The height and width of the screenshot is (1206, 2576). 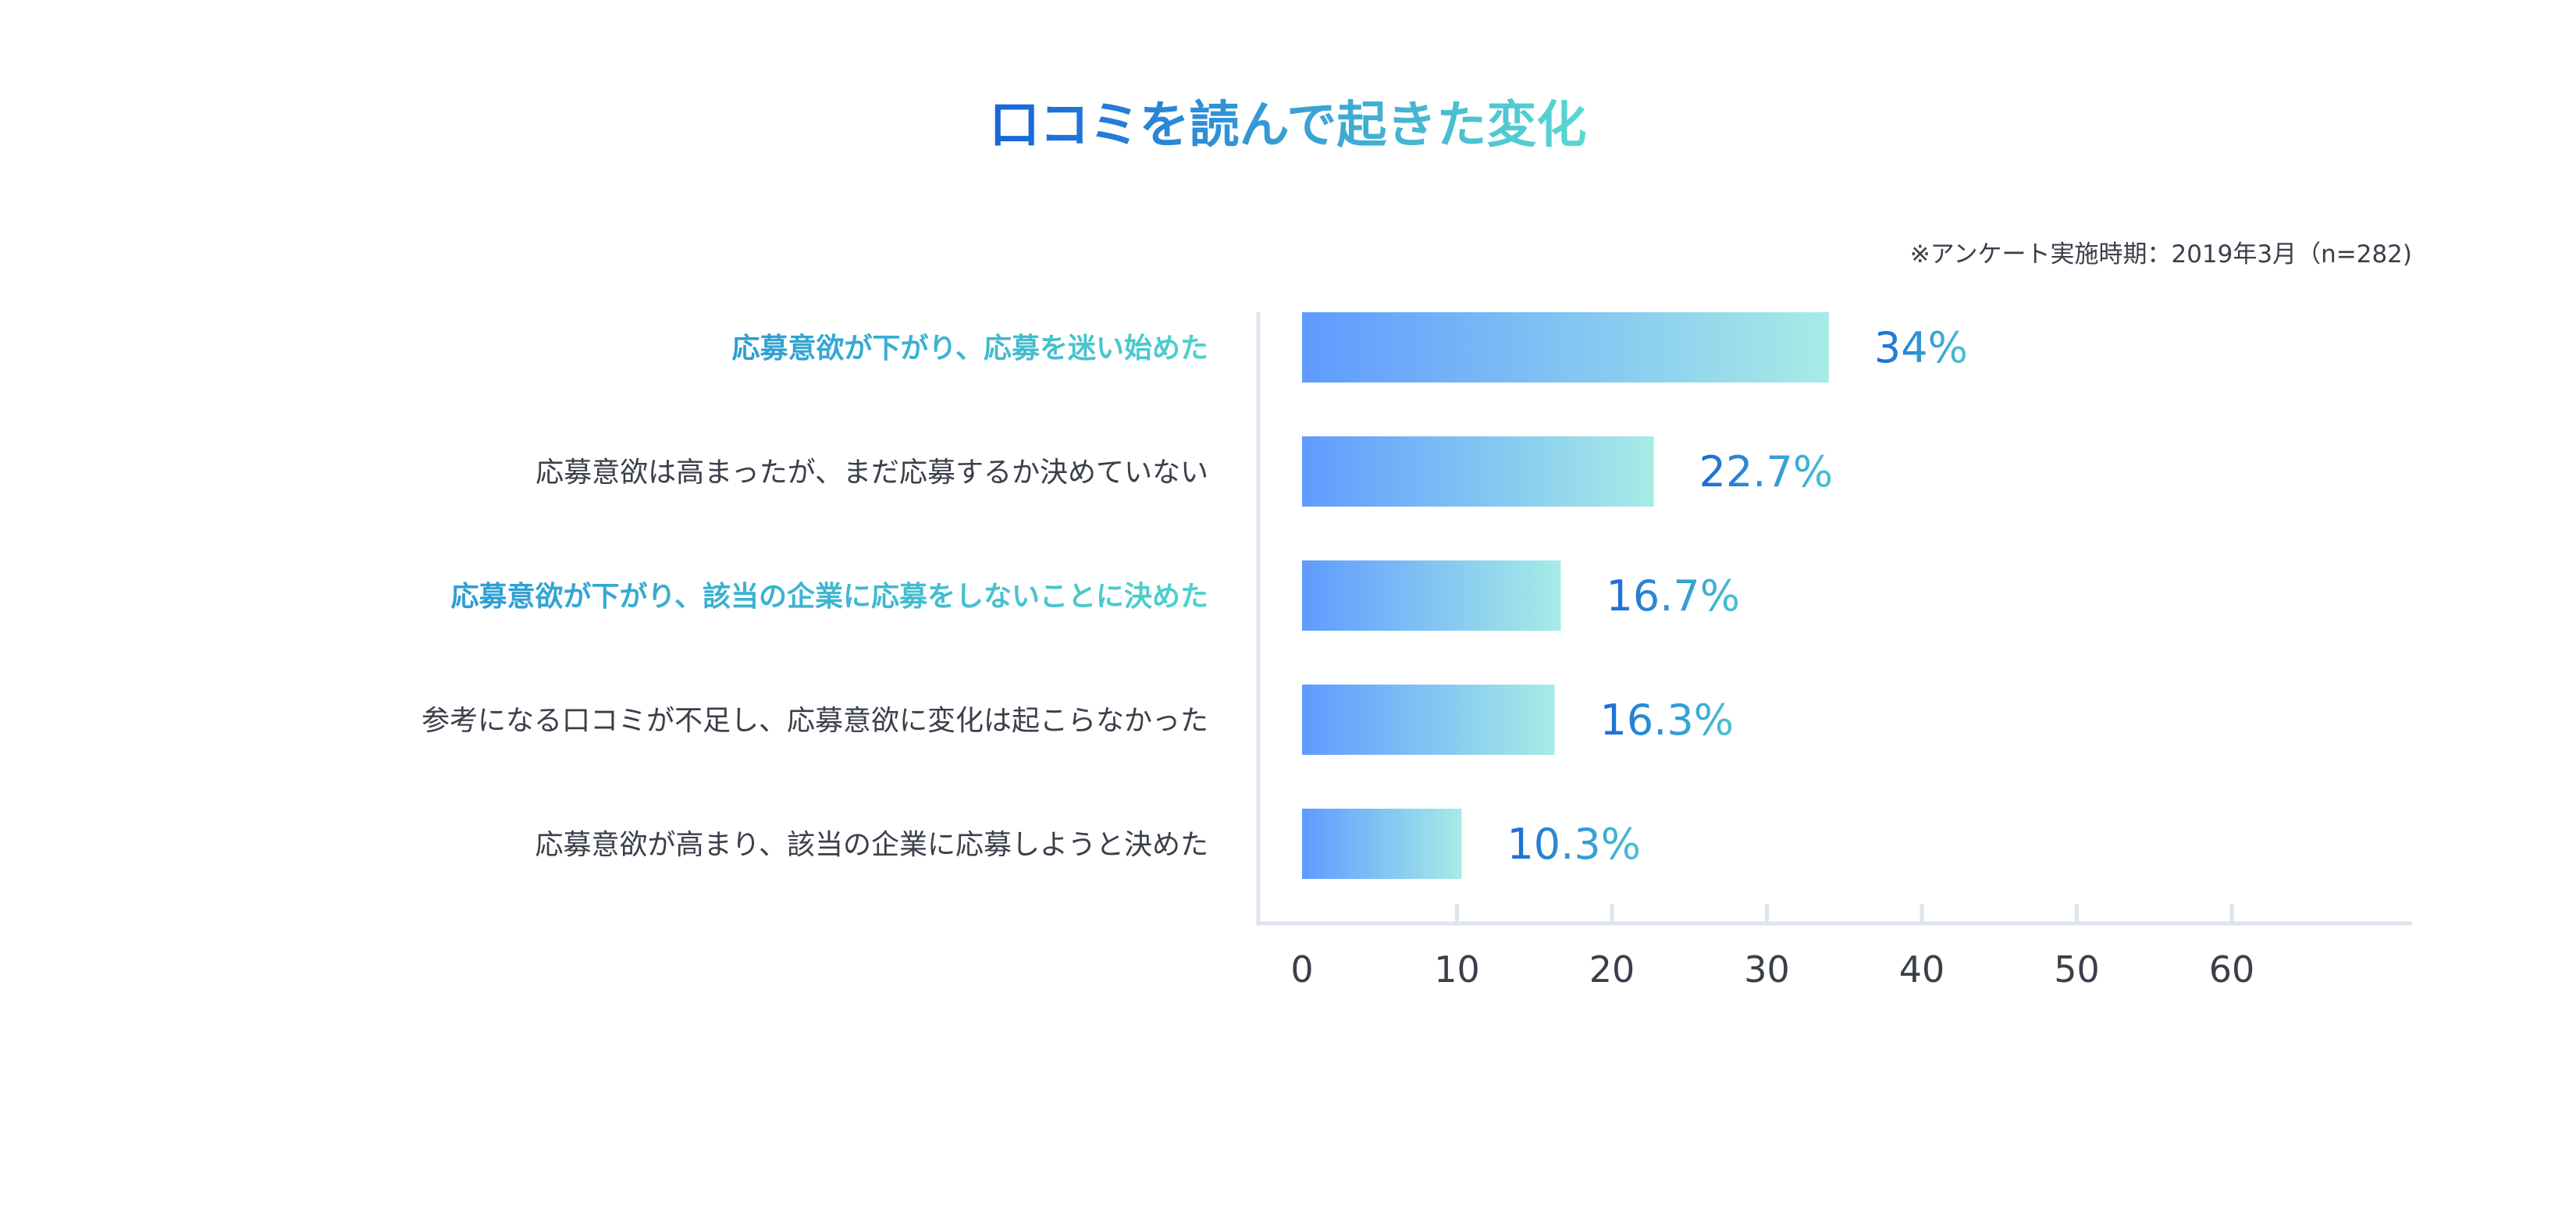 I want to click on x-tick-label: 20, so click(x=1612, y=970).